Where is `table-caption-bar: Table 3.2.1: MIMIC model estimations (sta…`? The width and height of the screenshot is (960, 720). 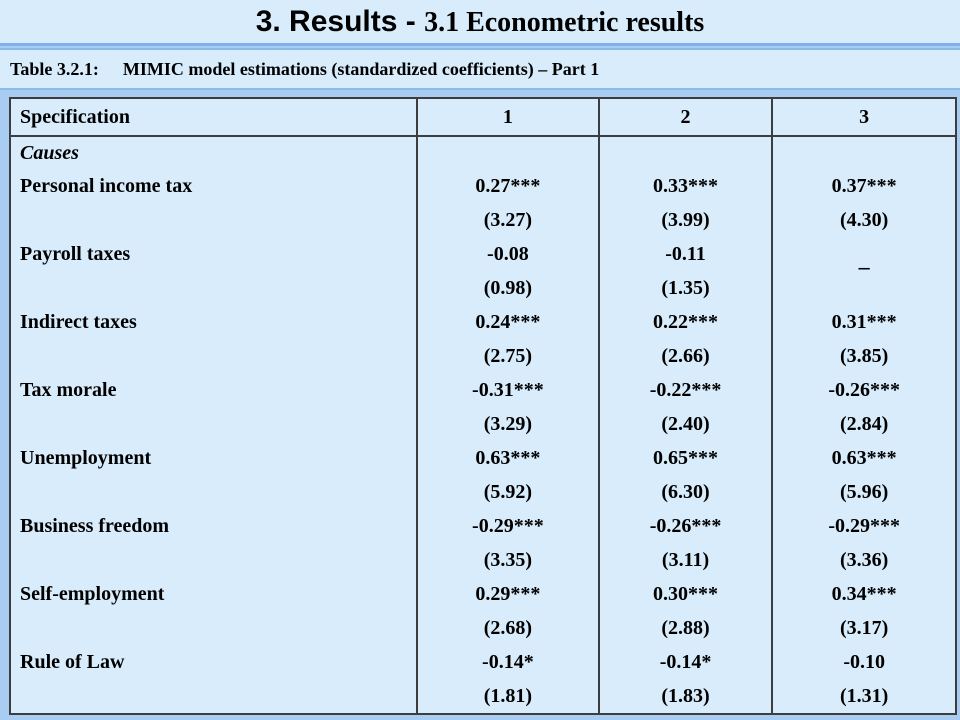
table-caption-bar: Table 3.2.1: MIMIC model estimations (sta… is located at coordinates (480, 69).